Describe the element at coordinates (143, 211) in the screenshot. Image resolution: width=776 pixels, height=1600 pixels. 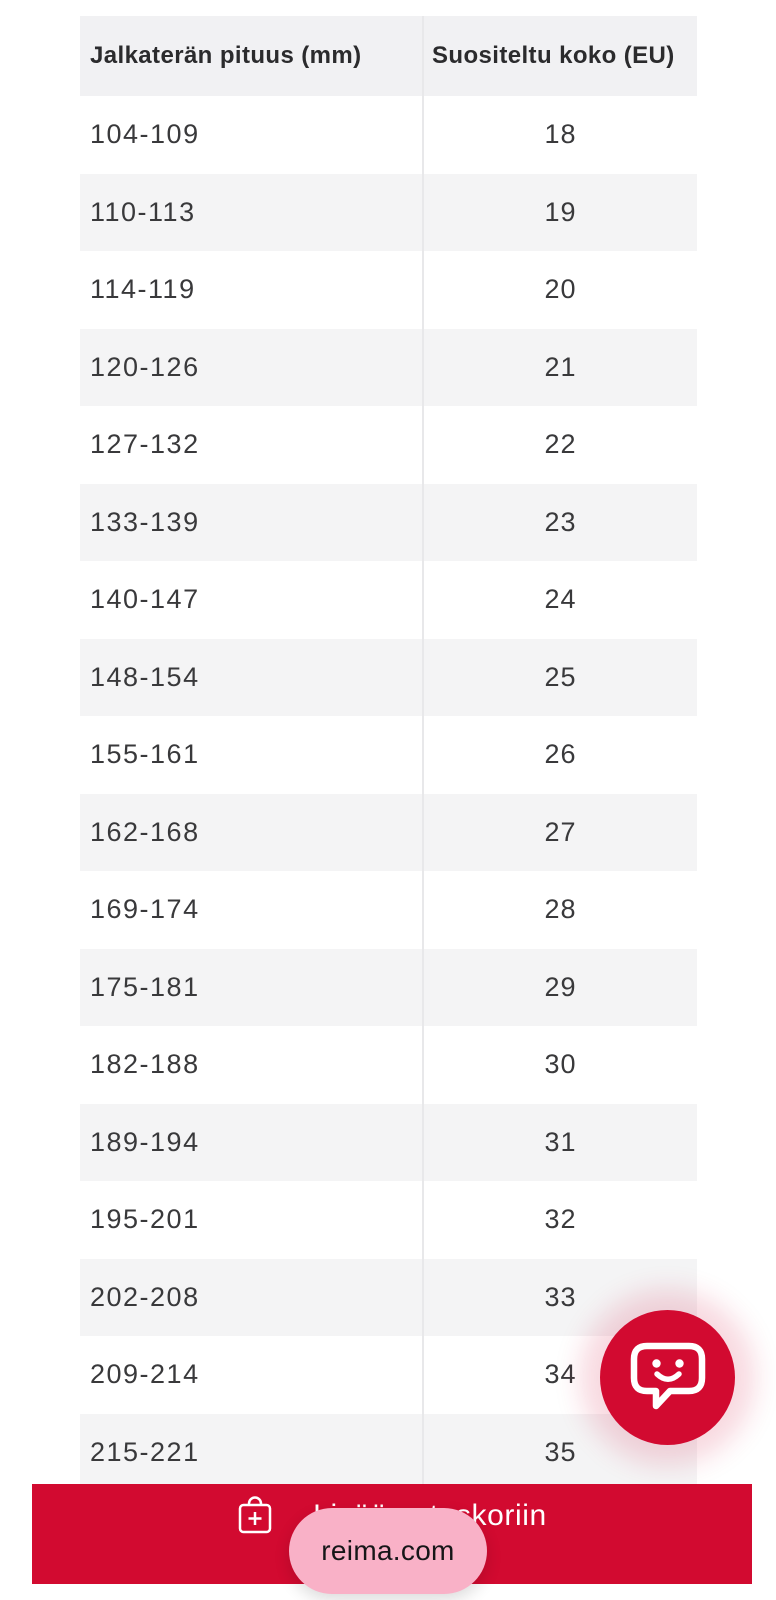
I see `foot-length-cell: 110-113` at that location.